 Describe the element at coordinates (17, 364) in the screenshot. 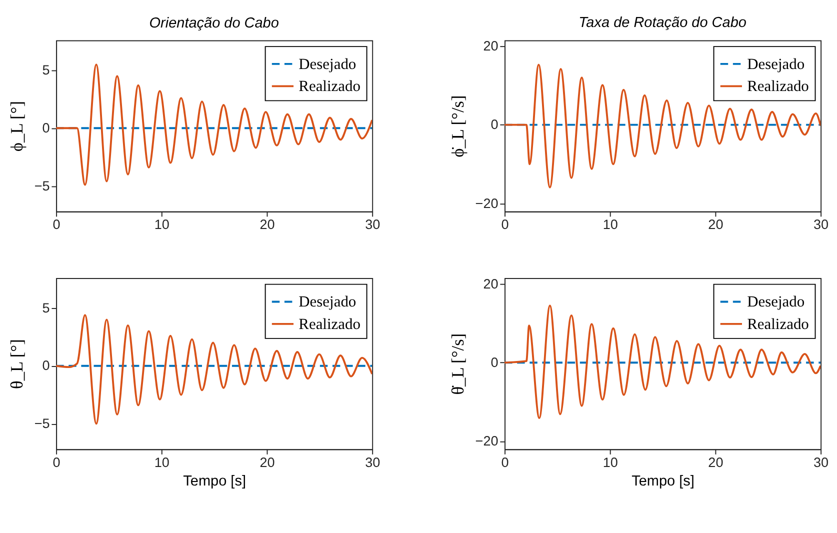

I see `y-axis-title: θ_L [°]` at that location.